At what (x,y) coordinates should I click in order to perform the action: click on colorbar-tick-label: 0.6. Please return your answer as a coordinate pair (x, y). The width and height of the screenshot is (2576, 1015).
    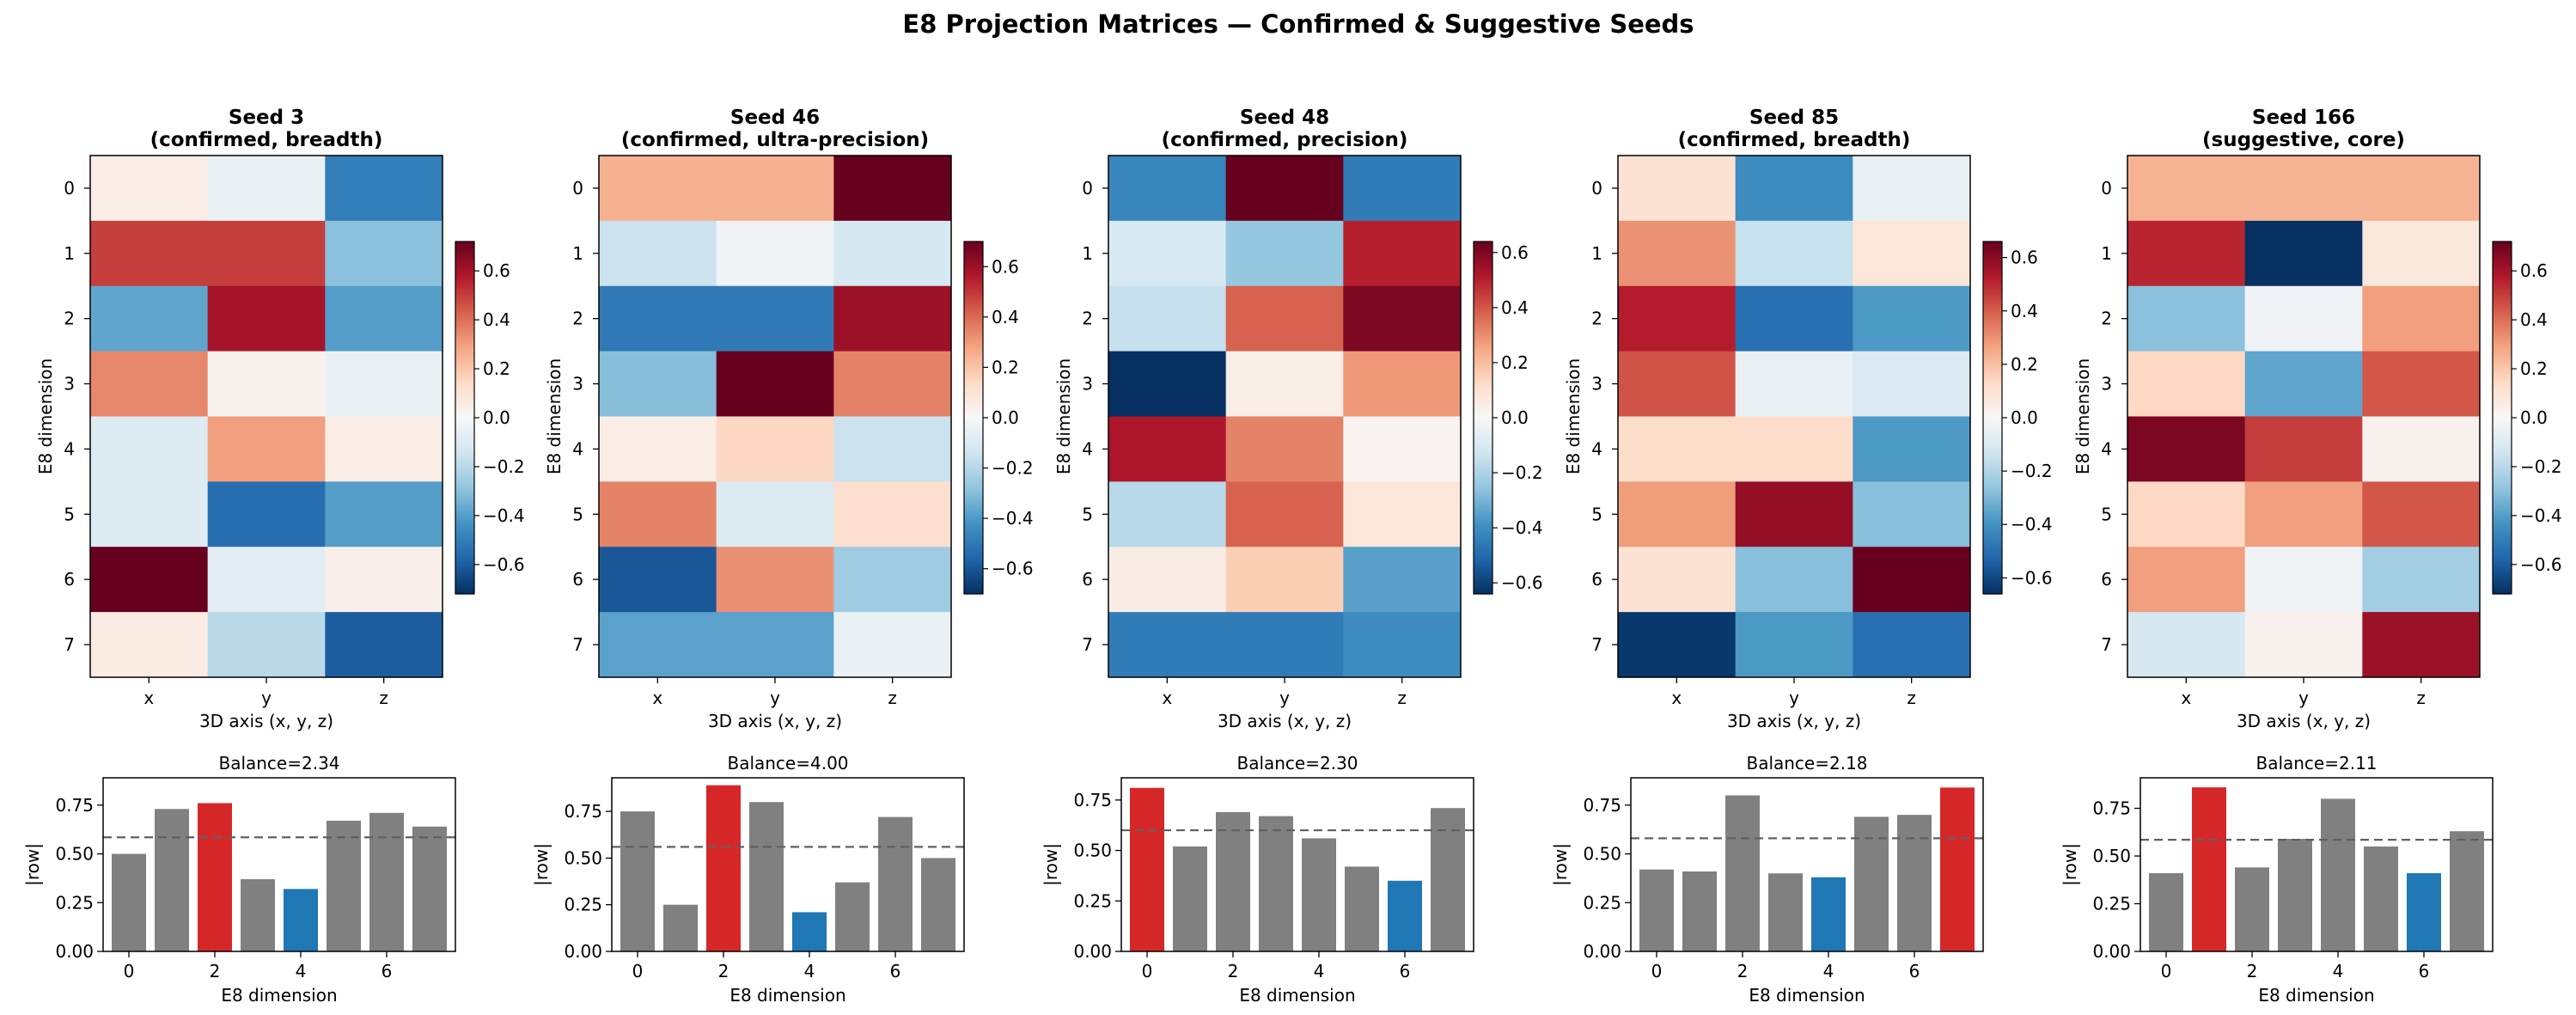
    Looking at the image, I should click on (1515, 252).